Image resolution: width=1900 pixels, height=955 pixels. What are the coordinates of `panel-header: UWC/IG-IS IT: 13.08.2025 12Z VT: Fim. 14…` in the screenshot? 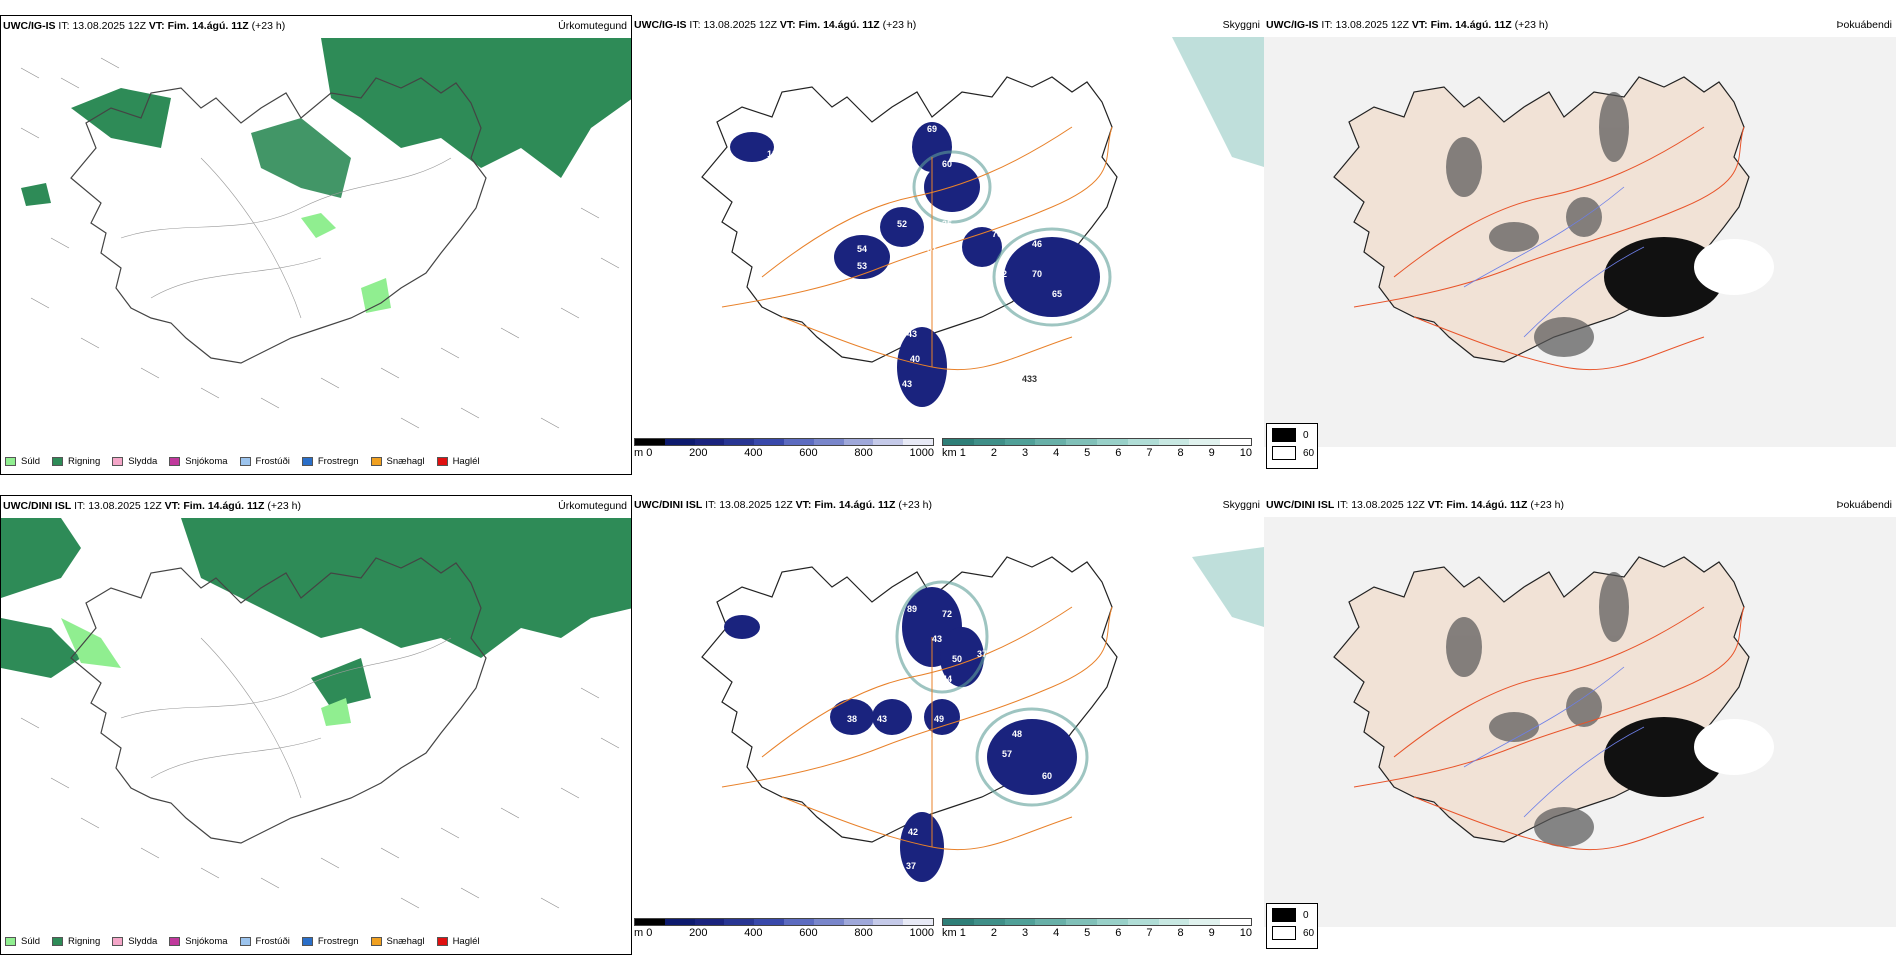 It's located at (1579, 25).